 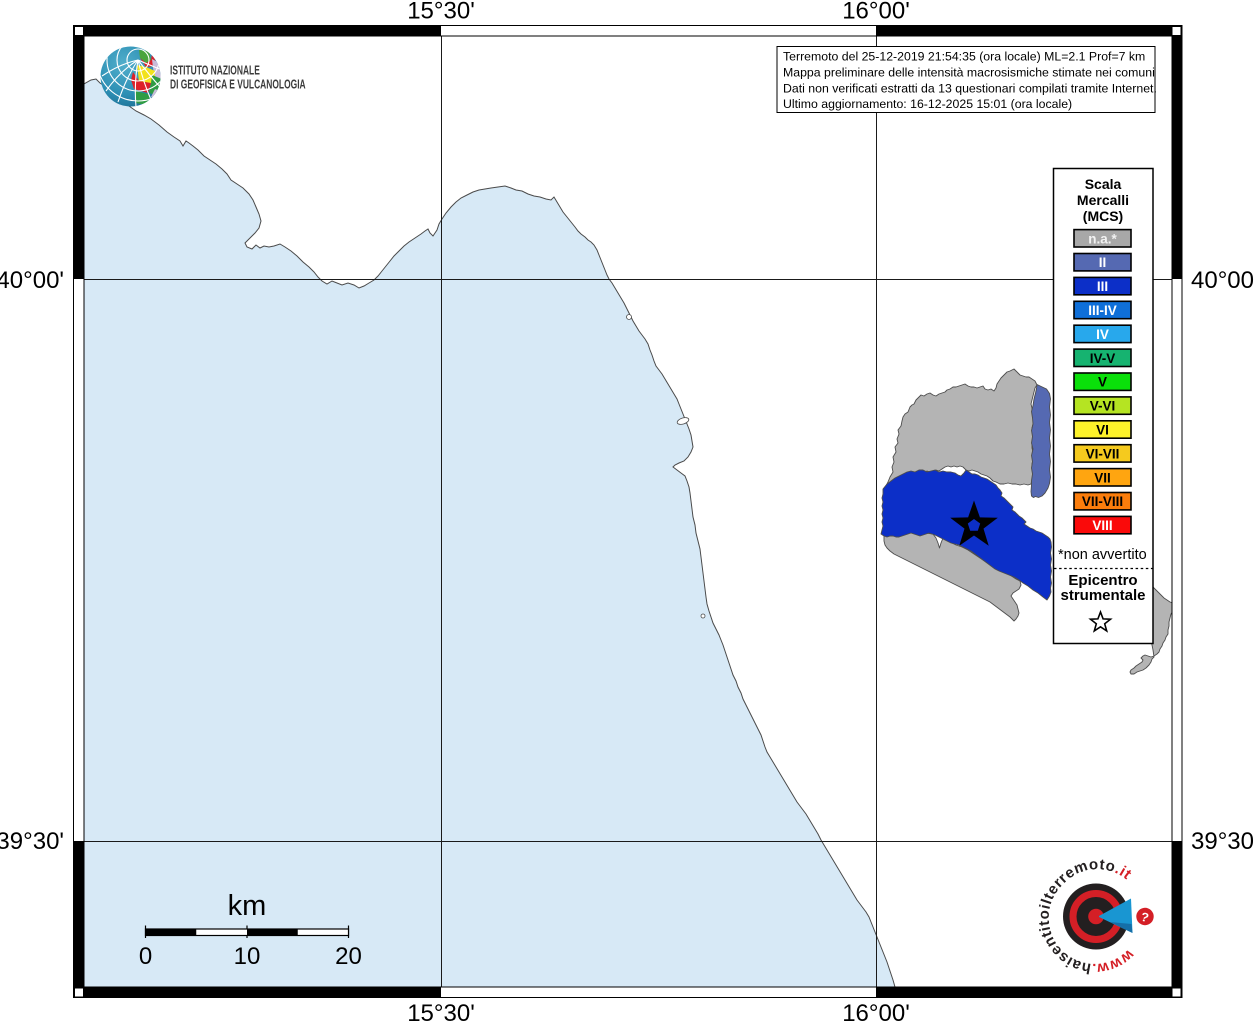 What do you see at coordinates (1103, 200) in the screenshot?
I see `svg-text: Mercalli` at bounding box center [1103, 200].